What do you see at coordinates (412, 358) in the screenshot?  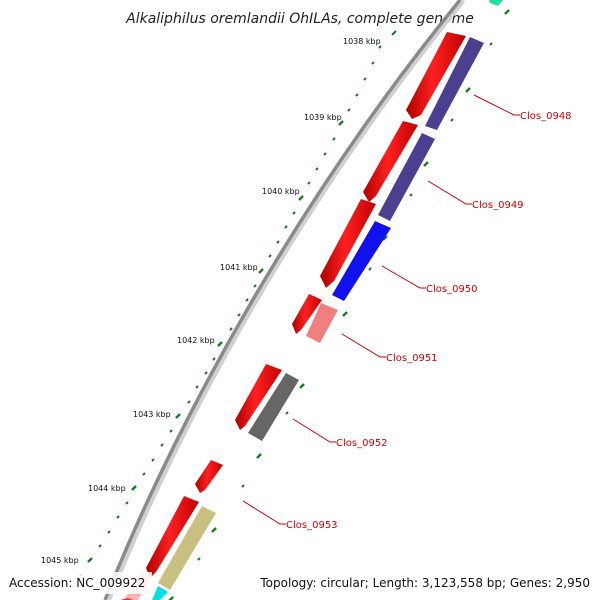 I see `gene-label-clos-0951: Clos_0951` at bounding box center [412, 358].